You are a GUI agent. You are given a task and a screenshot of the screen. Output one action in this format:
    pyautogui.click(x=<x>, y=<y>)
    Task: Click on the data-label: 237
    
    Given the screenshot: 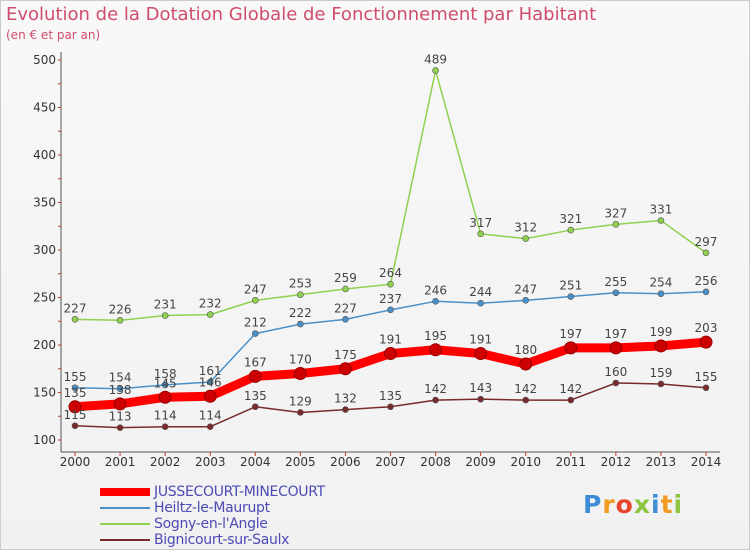 What is the action you would take?
    pyautogui.click(x=390, y=299)
    